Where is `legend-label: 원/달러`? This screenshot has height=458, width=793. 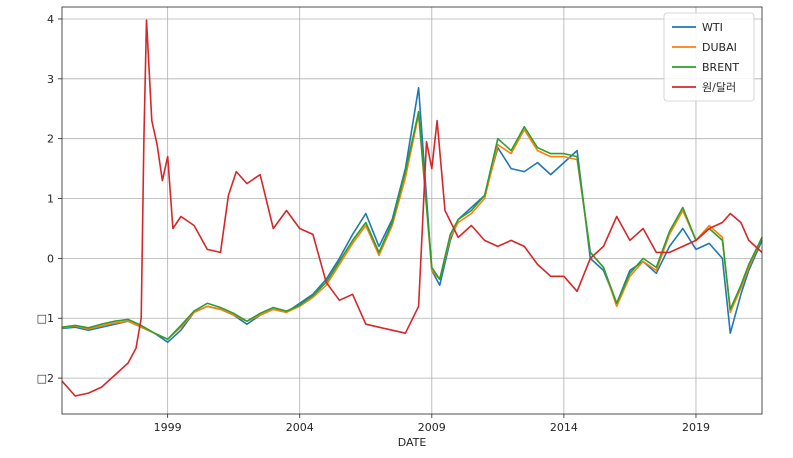 legend-label: 원/달러 is located at coordinates (719, 87).